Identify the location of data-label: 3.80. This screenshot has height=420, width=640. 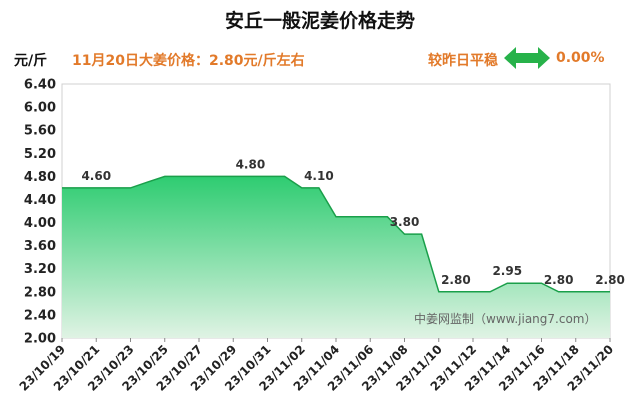
(405, 222).